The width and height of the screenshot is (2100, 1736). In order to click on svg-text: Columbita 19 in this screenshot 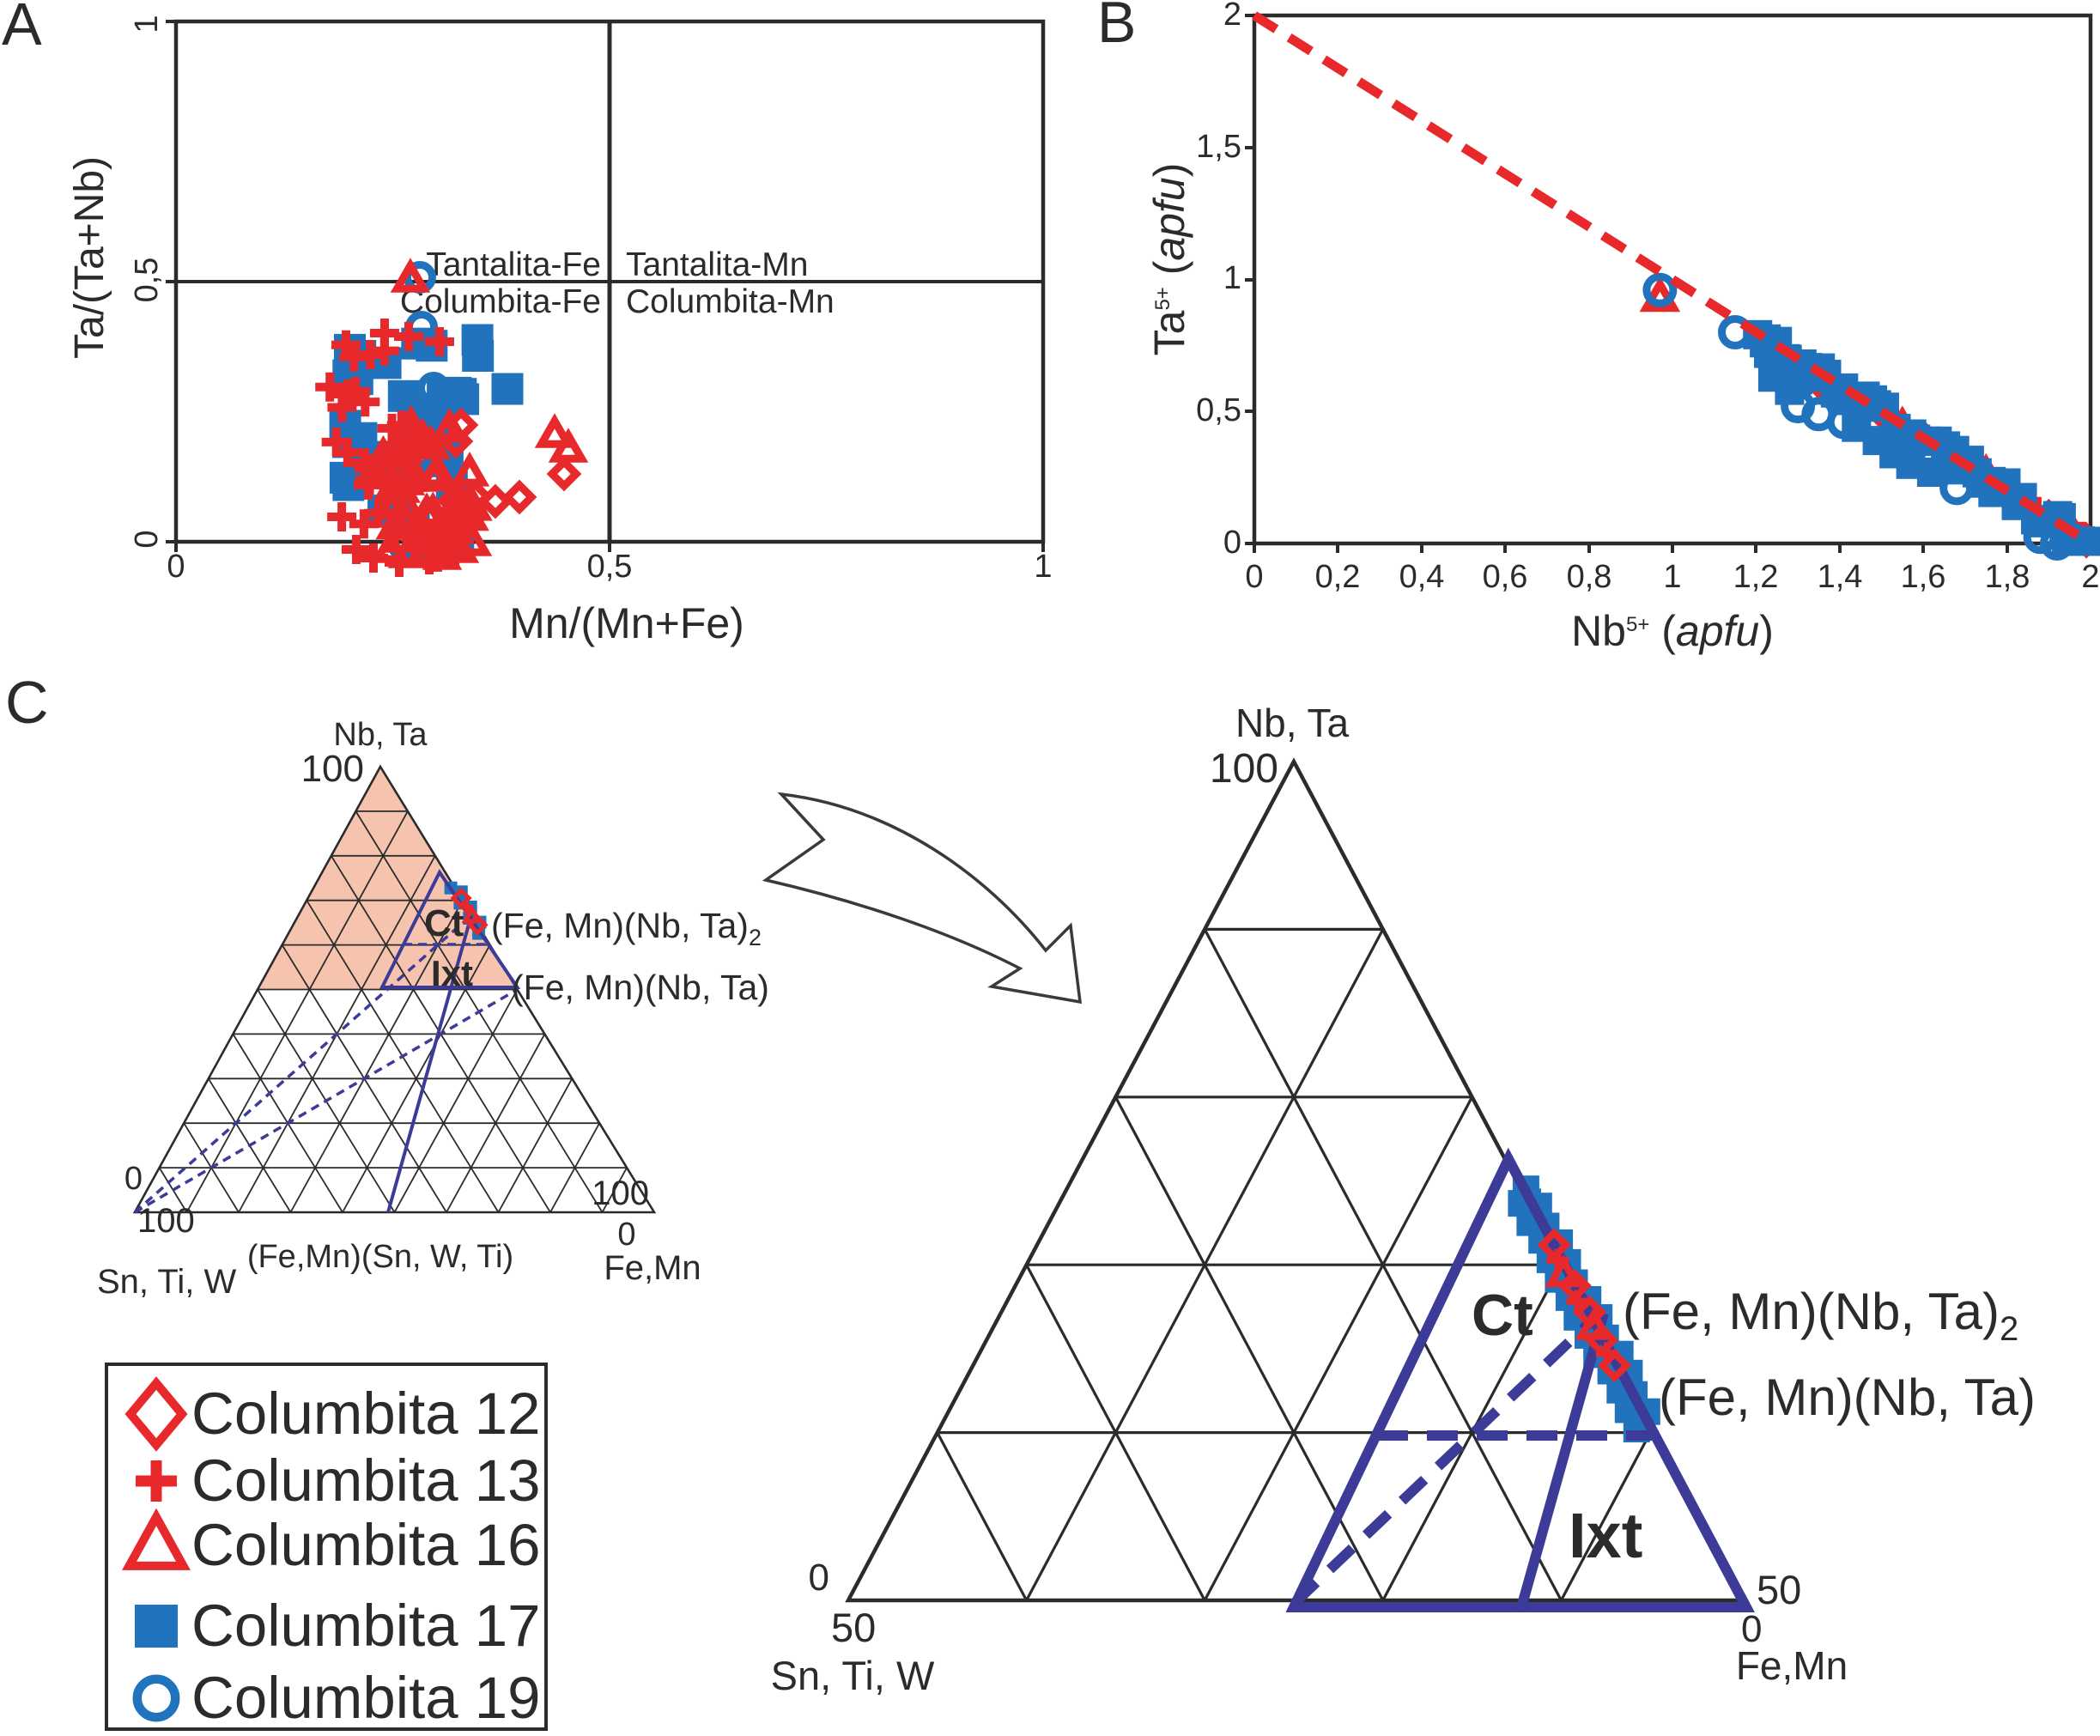, I will do `click(366, 1698)`.